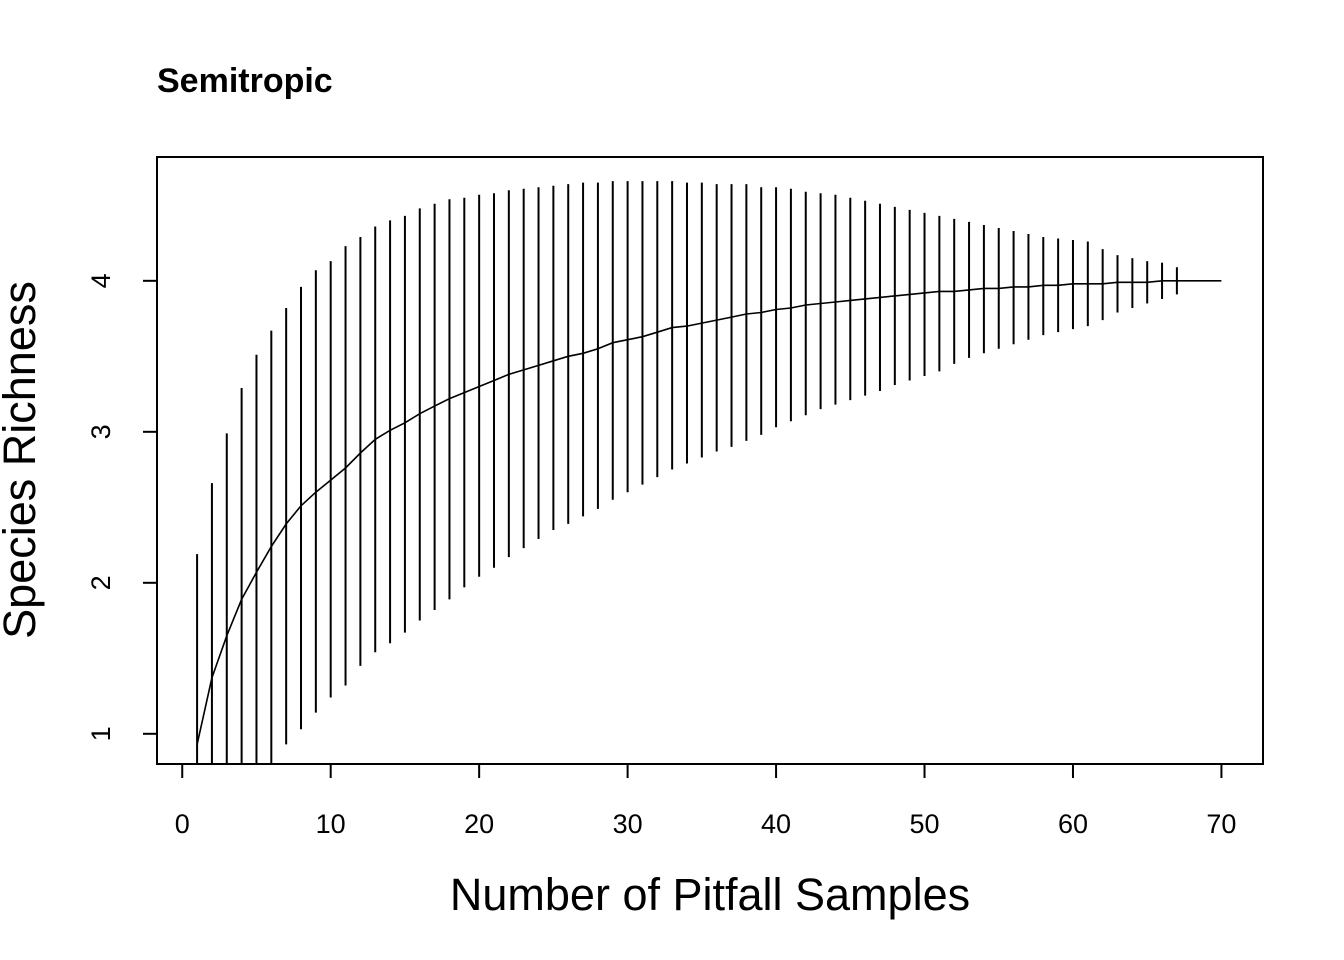  What do you see at coordinates (1221, 824) in the screenshot?
I see `x-tick-label: 70` at bounding box center [1221, 824].